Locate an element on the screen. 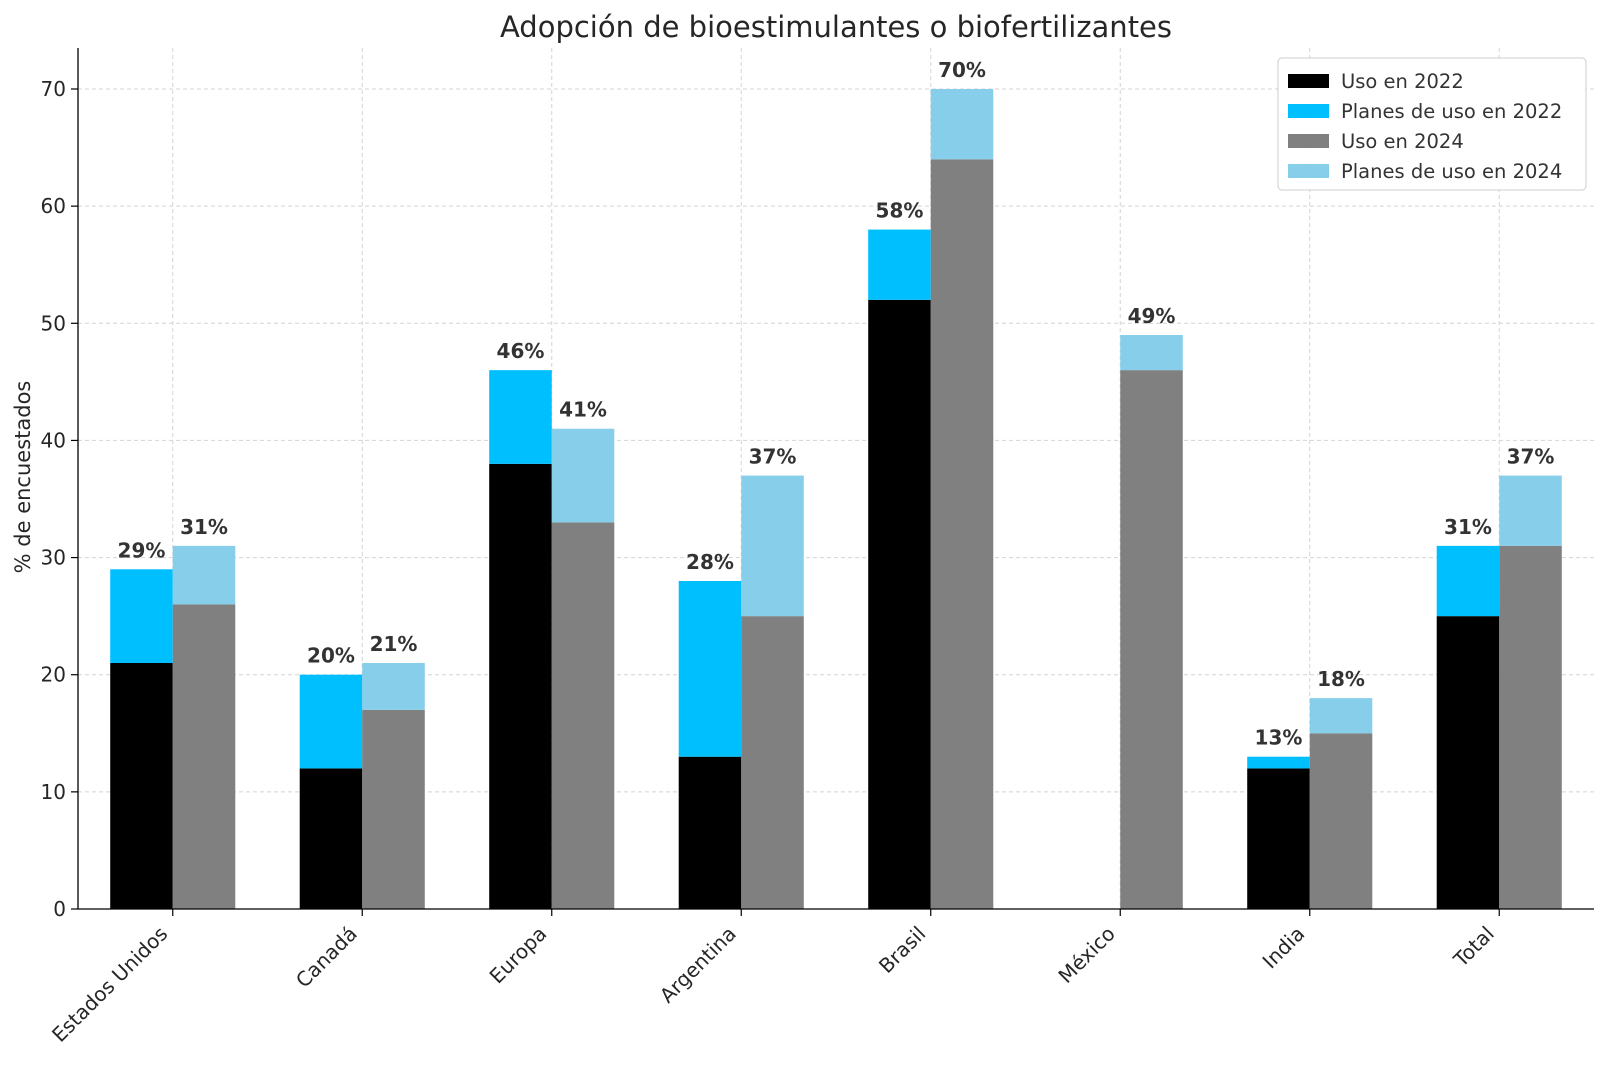  bar-uso-en-2024-brasil is located at coordinates (962, 534).